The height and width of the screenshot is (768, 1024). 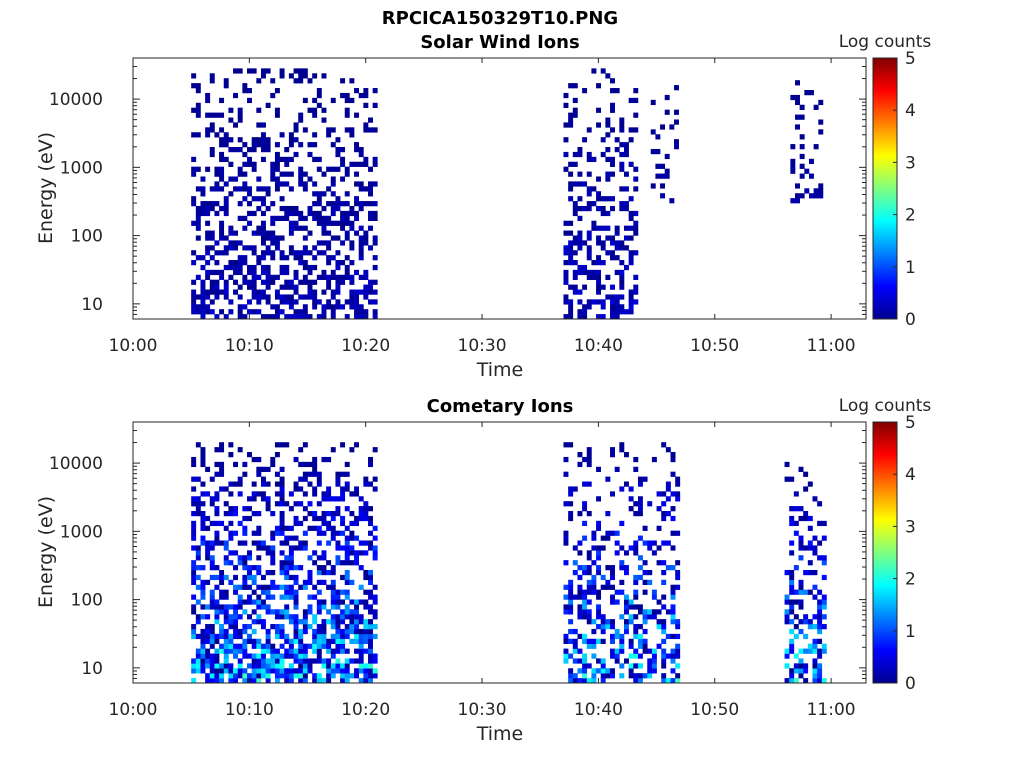 I want to click on colorbar-gradient, so click(x=885, y=188).